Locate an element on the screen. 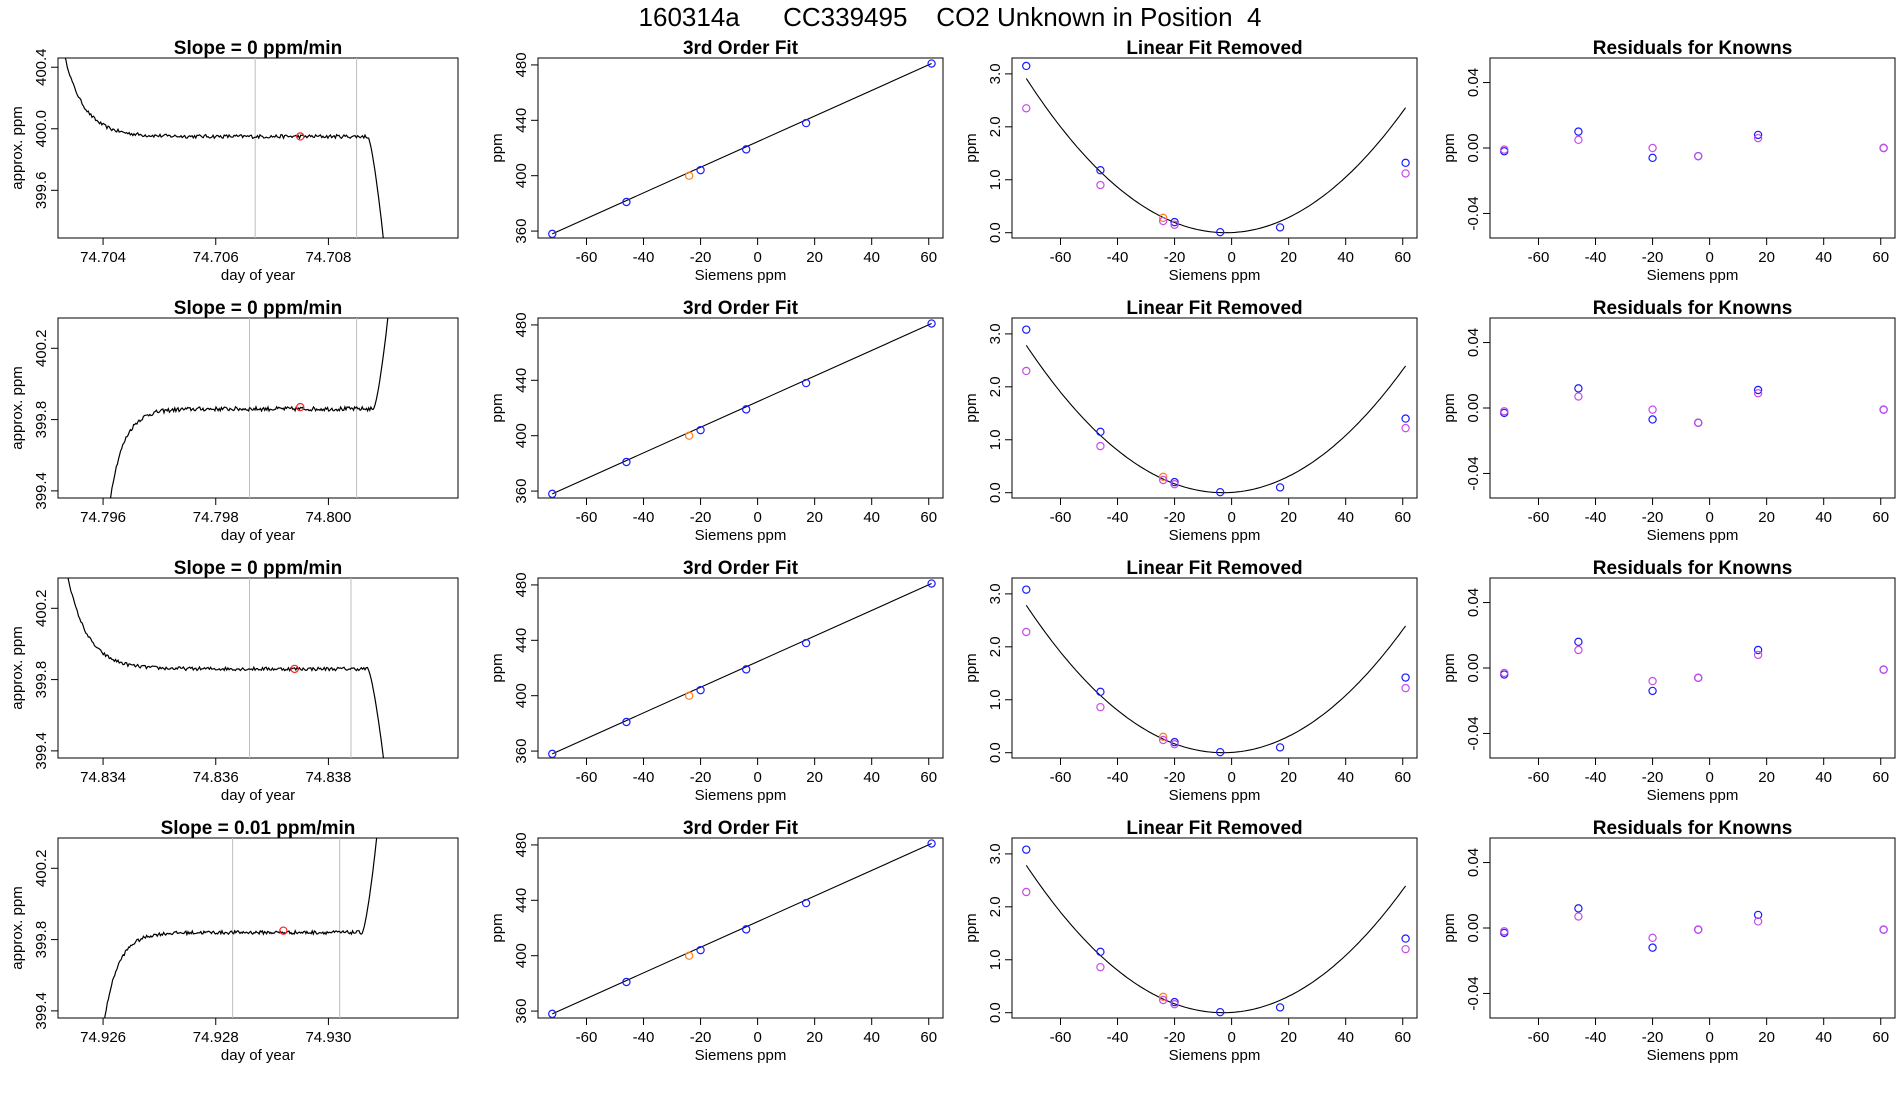 The image size is (1900, 1100). ppm-trace is located at coordinates (226, 668).